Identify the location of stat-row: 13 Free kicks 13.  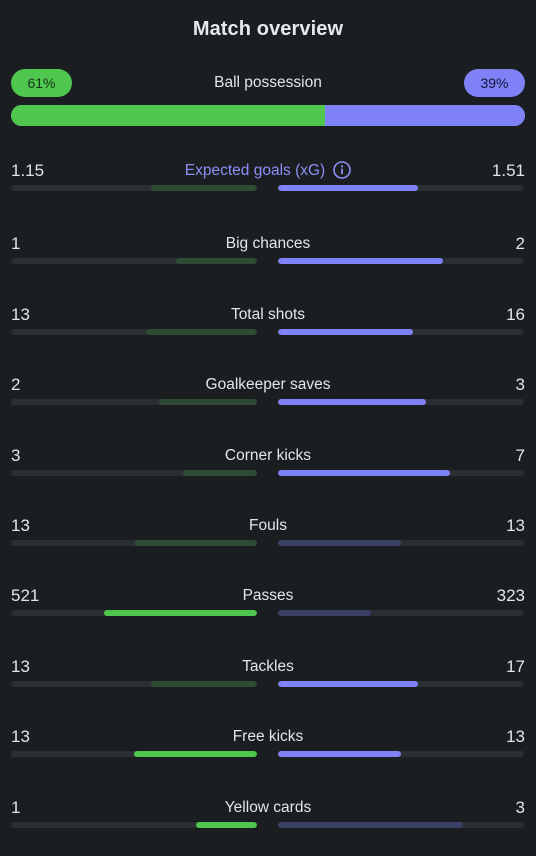
(268, 748).